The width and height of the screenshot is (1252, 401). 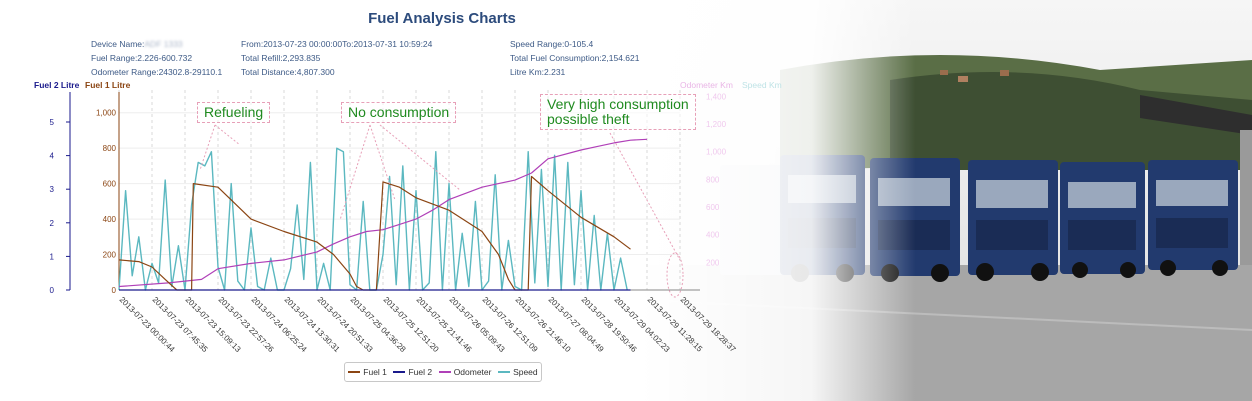 What do you see at coordinates (157, 72) in the screenshot?
I see `odometer-range: Odometer Range:24302.8-29110.1` at bounding box center [157, 72].